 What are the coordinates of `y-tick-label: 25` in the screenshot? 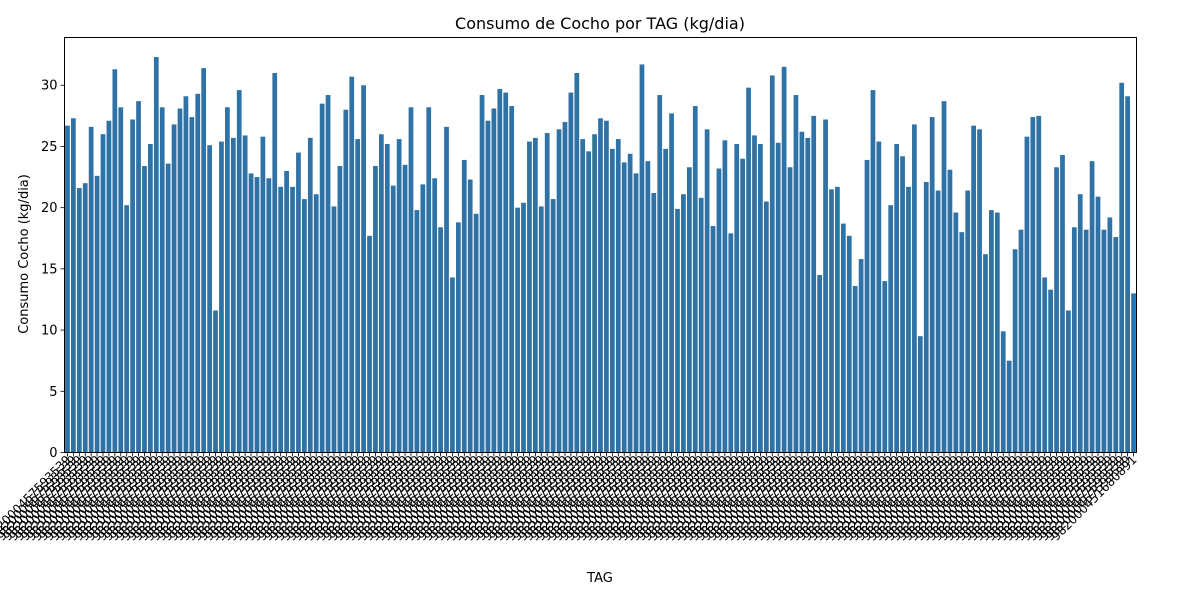 It's located at (49, 147).